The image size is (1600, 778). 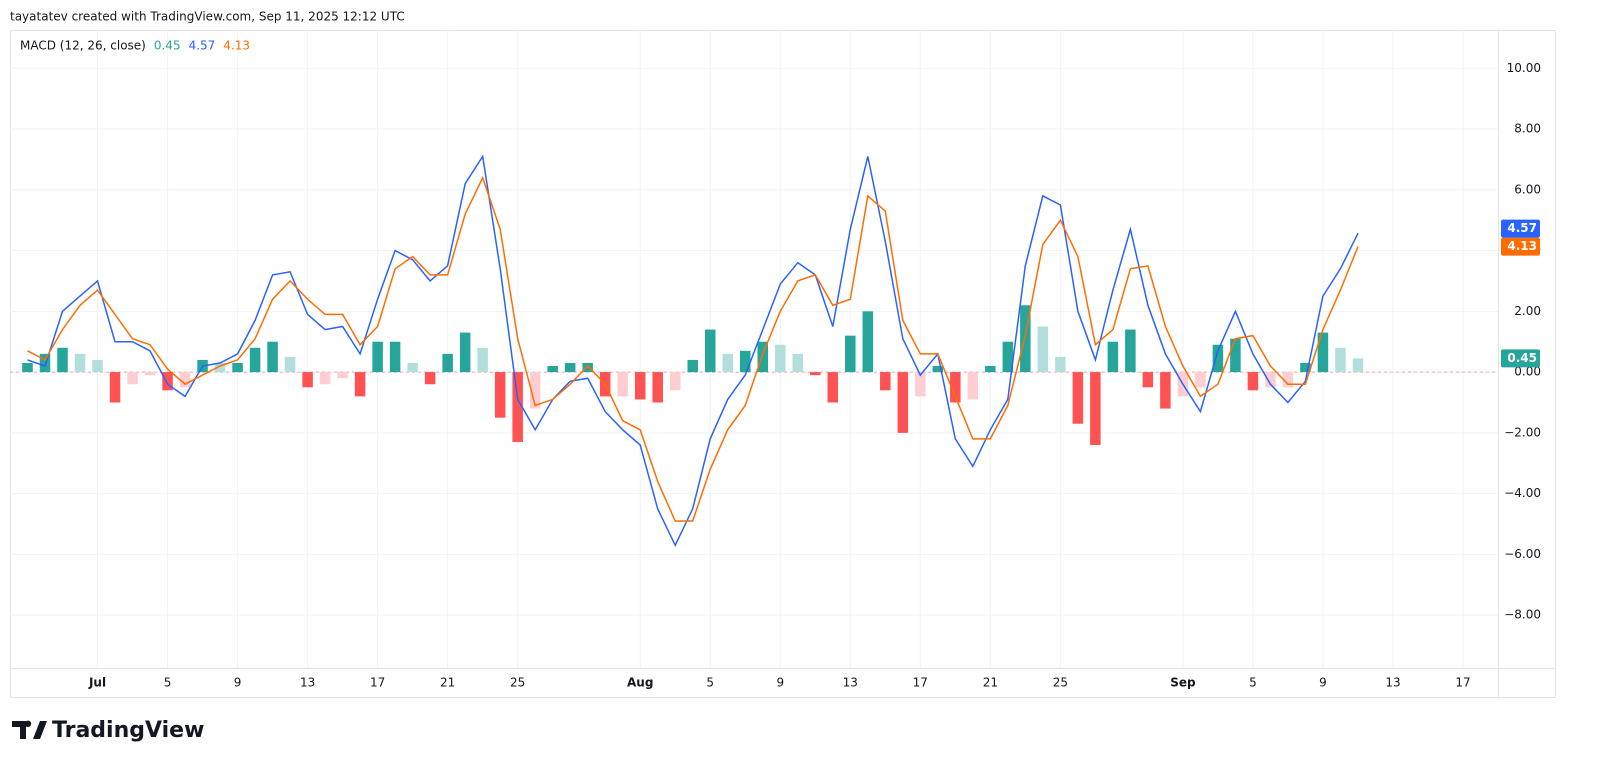 What do you see at coordinates (1060, 683) in the screenshot?
I see `x-tick-label: 25` at bounding box center [1060, 683].